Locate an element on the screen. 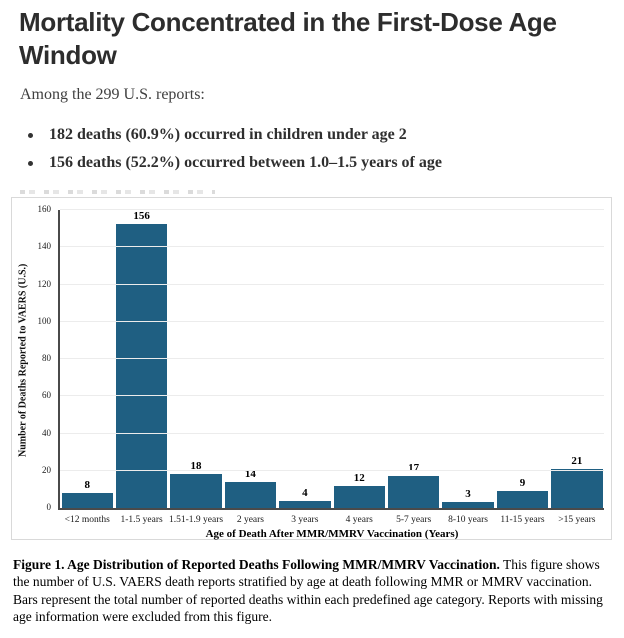 The height and width of the screenshot is (638, 624). bar-value-label: 3 is located at coordinates (468, 494).